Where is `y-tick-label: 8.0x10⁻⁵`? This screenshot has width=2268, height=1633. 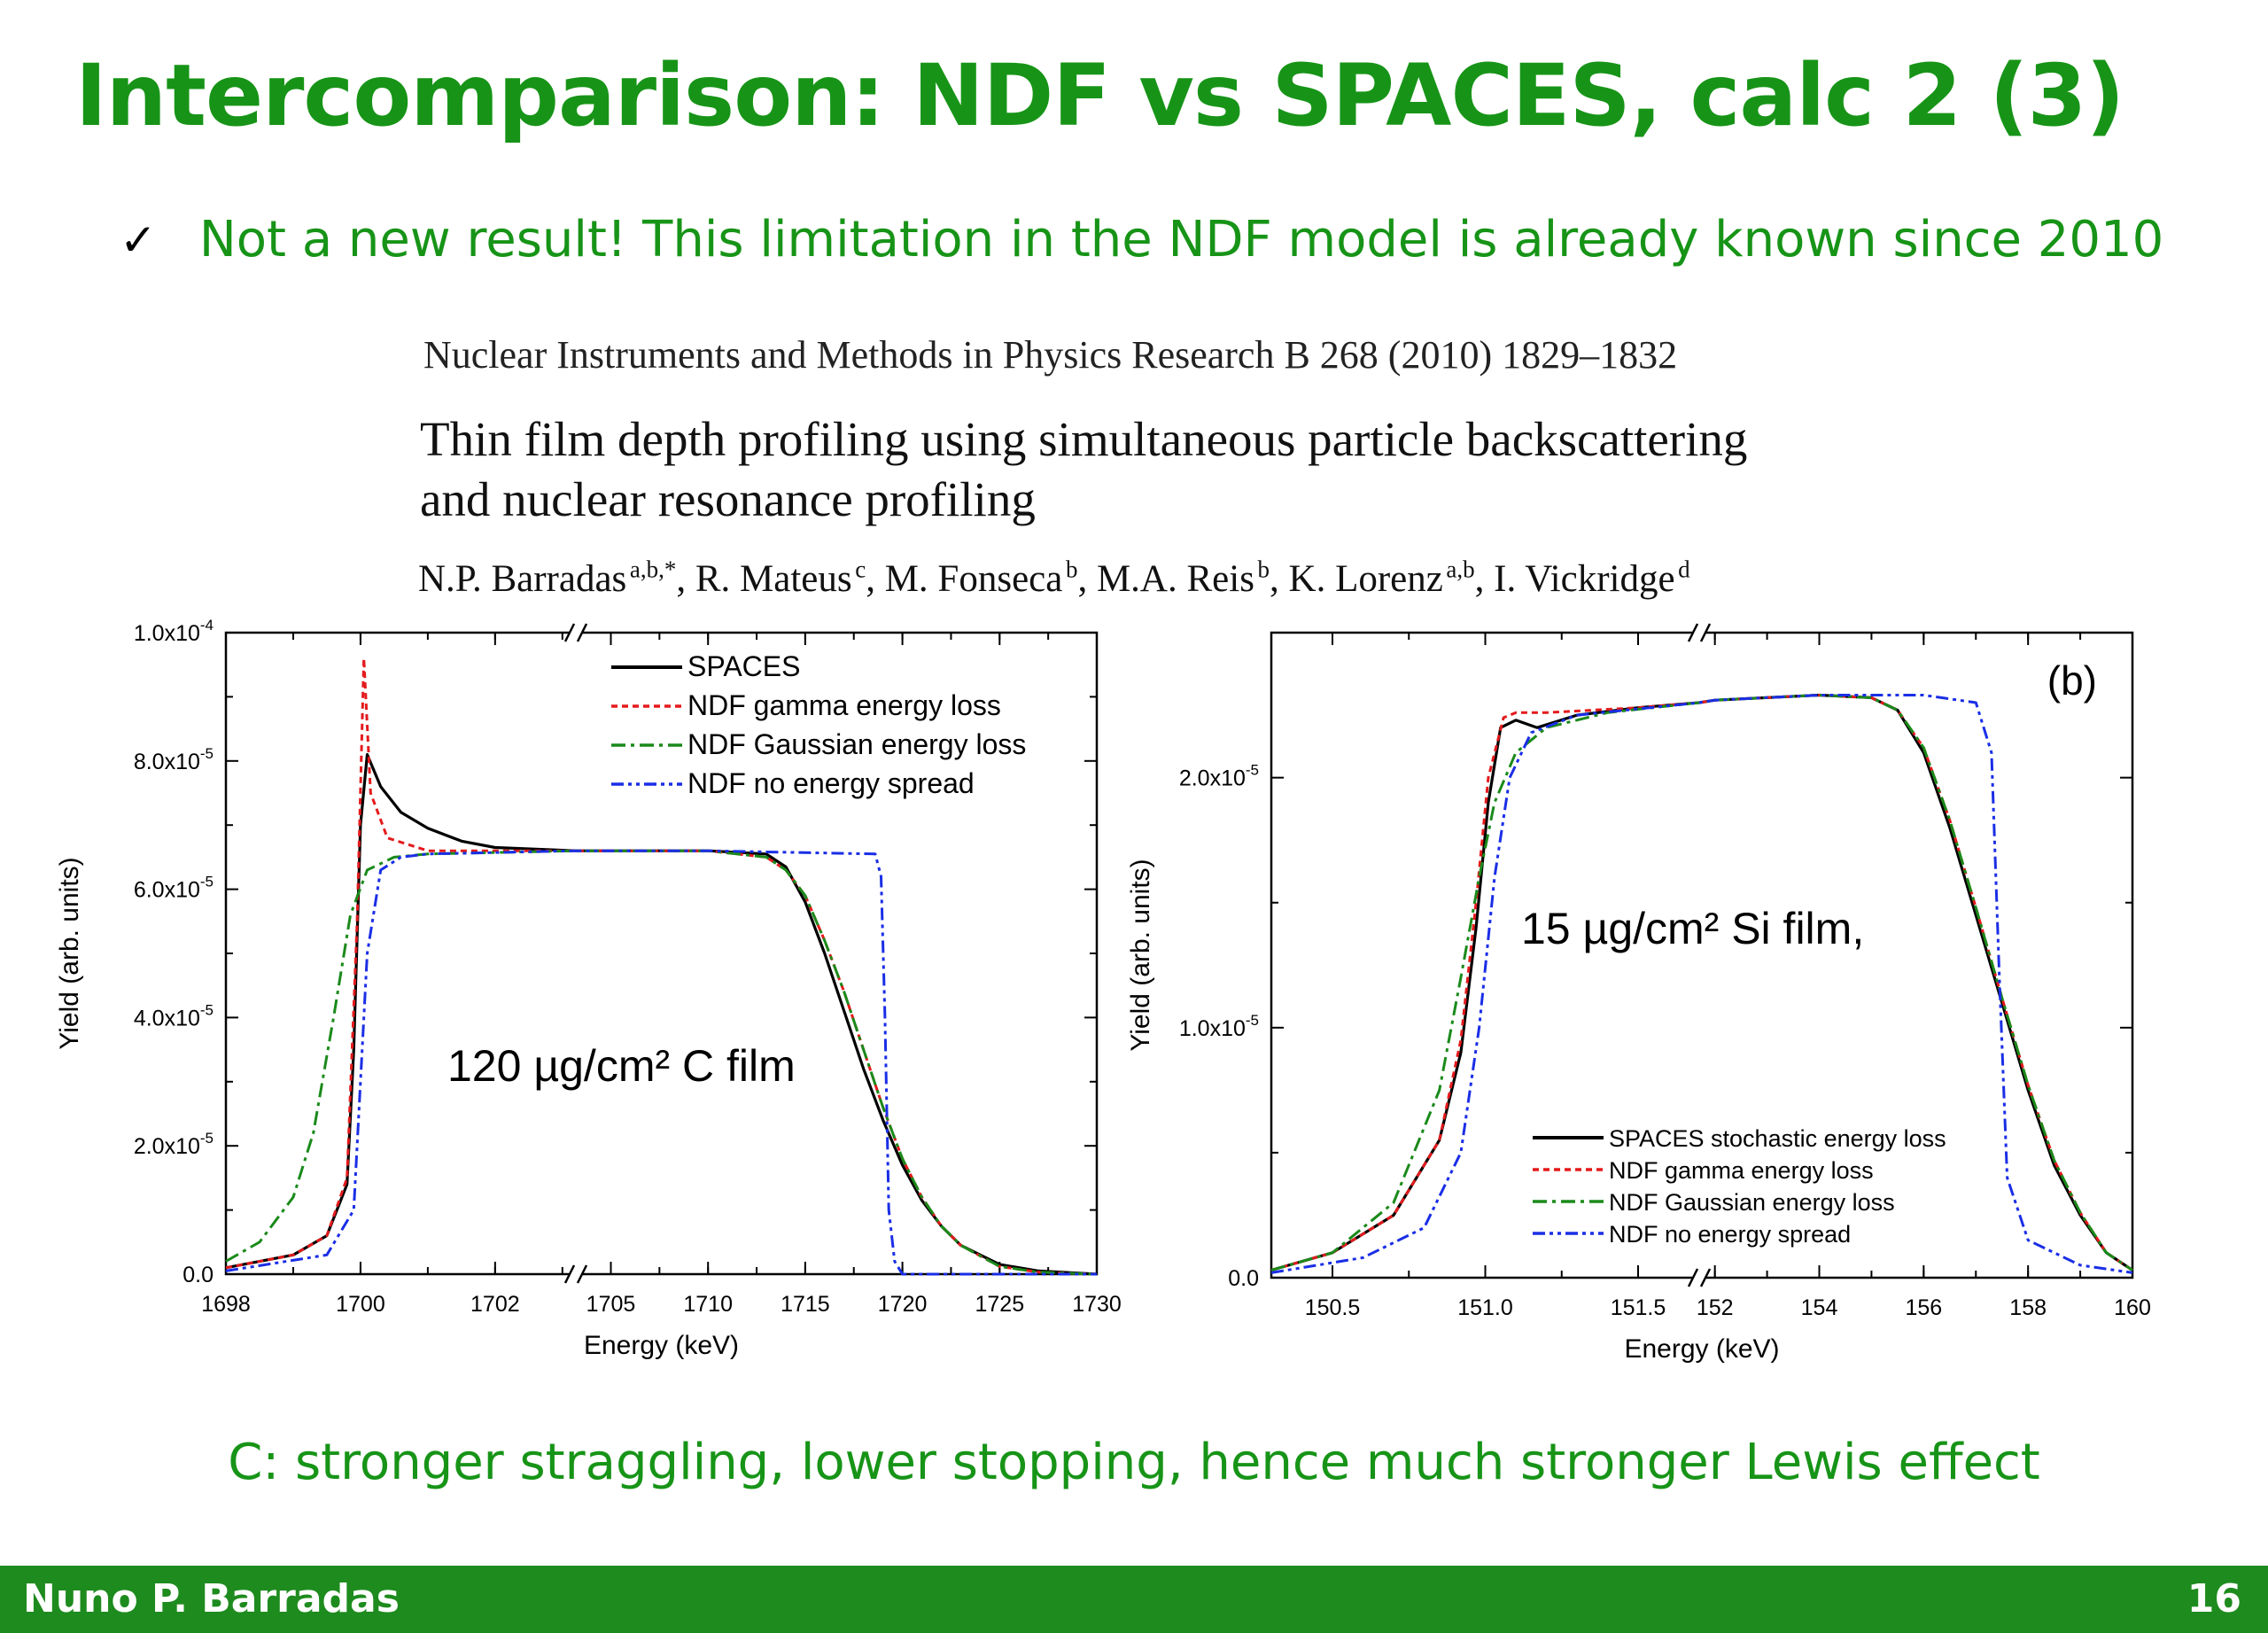 y-tick-label: 8.0x10⁻⁵ is located at coordinates (174, 759).